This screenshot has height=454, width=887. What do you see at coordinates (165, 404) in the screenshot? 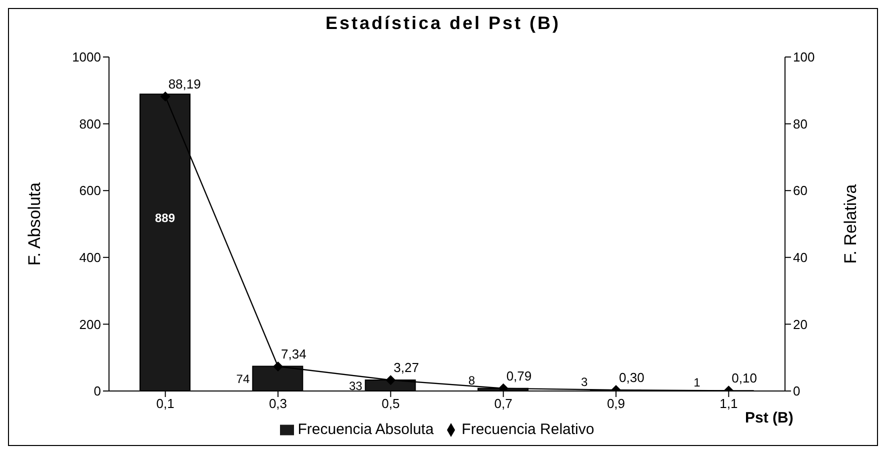
I see `x-tick-label: 0,1` at bounding box center [165, 404].